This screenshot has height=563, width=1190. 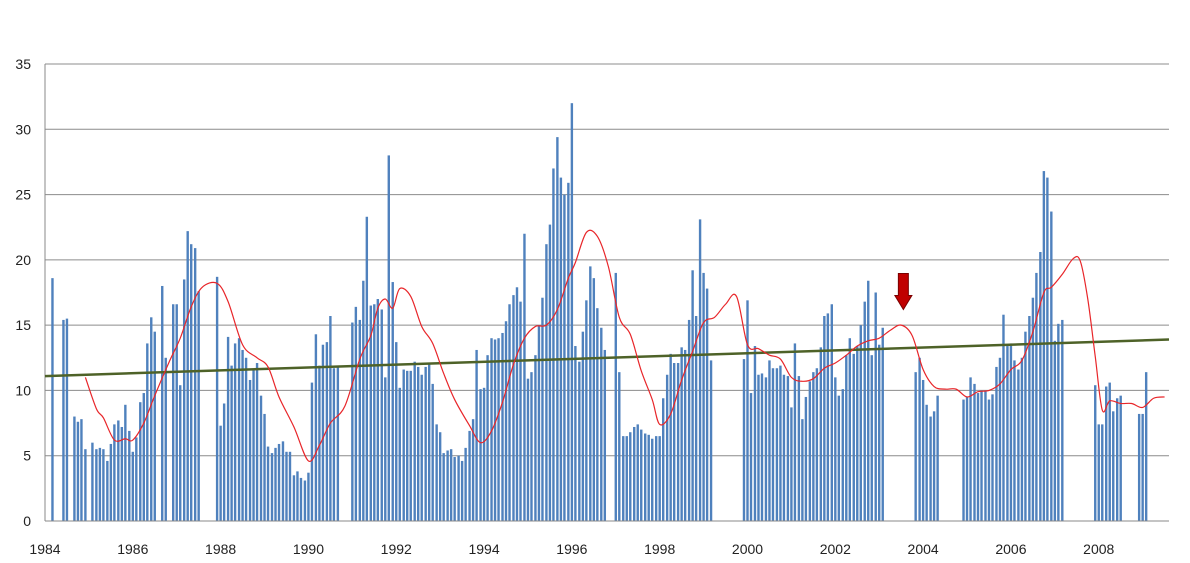 What do you see at coordinates (23, 64) in the screenshot?
I see `y-tick-label: 35` at bounding box center [23, 64].